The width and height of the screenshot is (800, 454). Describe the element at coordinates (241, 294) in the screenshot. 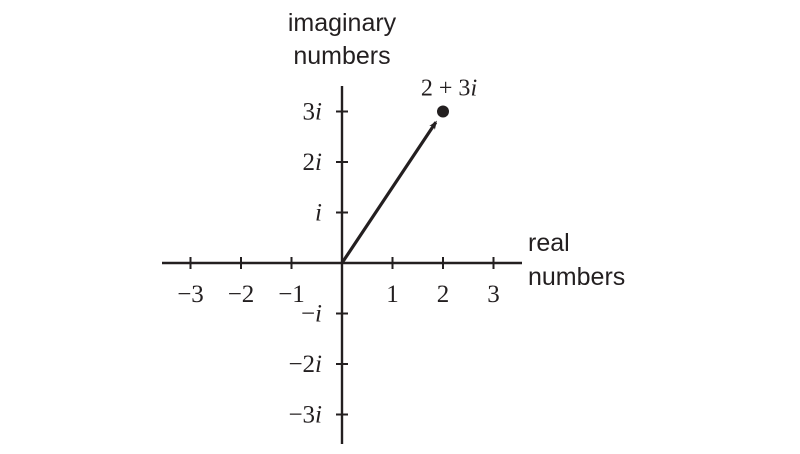

I see `x-tick-label: −2` at that location.